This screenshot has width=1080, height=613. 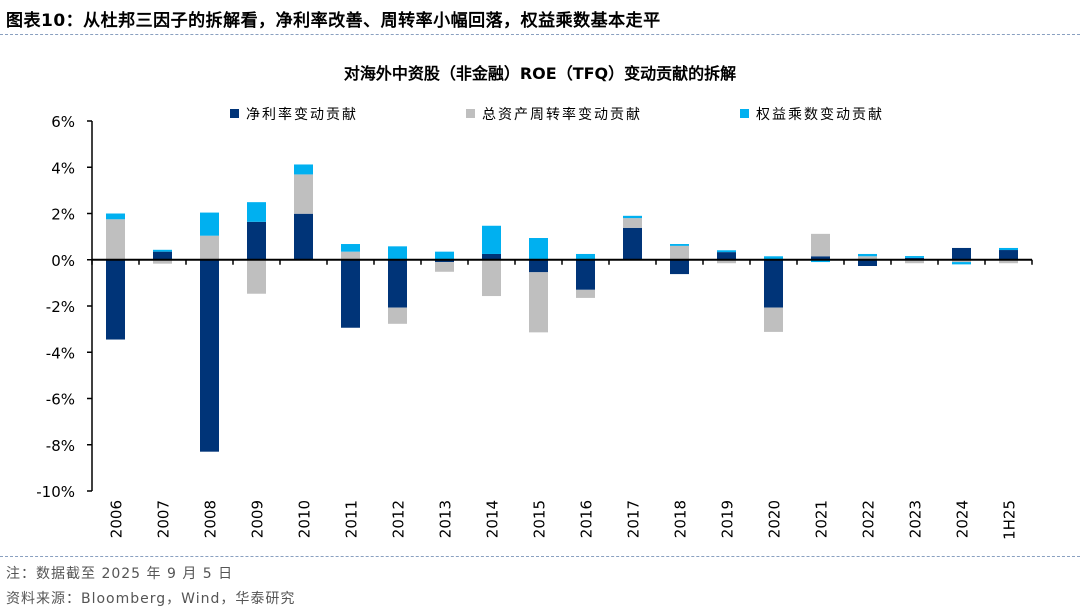 What do you see at coordinates (60, 446) in the screenshot?
I see `y-tick-label: -8%` at bounding box center [60, 446].